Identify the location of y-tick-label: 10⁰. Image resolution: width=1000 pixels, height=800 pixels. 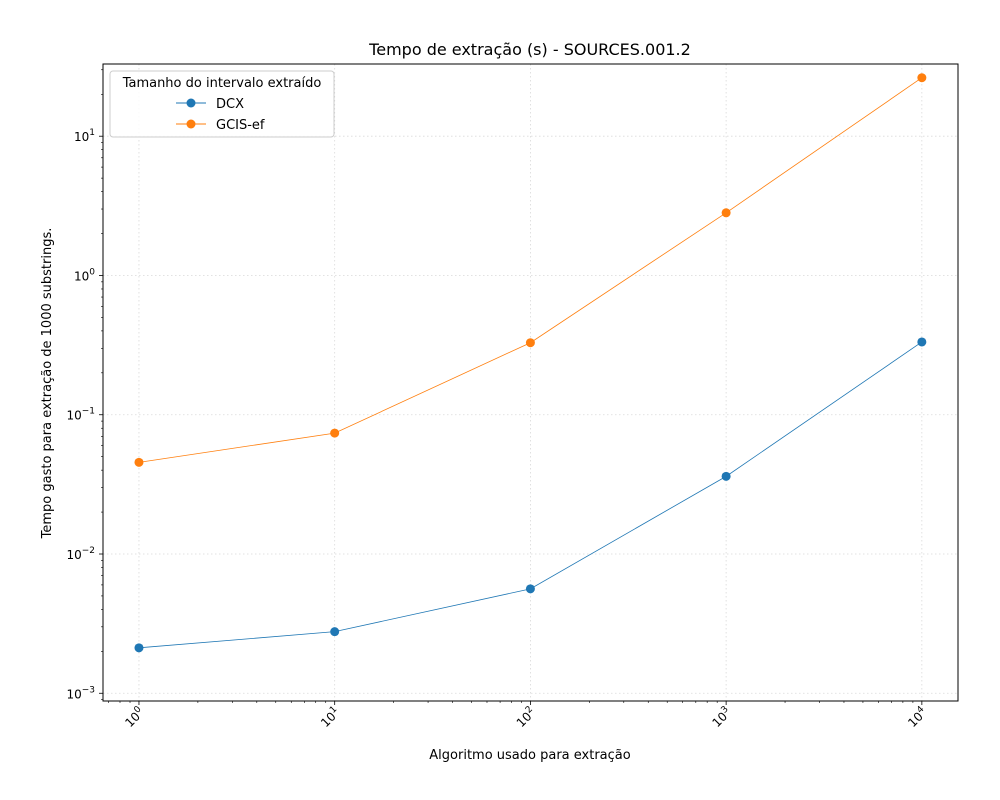
(84, 275).